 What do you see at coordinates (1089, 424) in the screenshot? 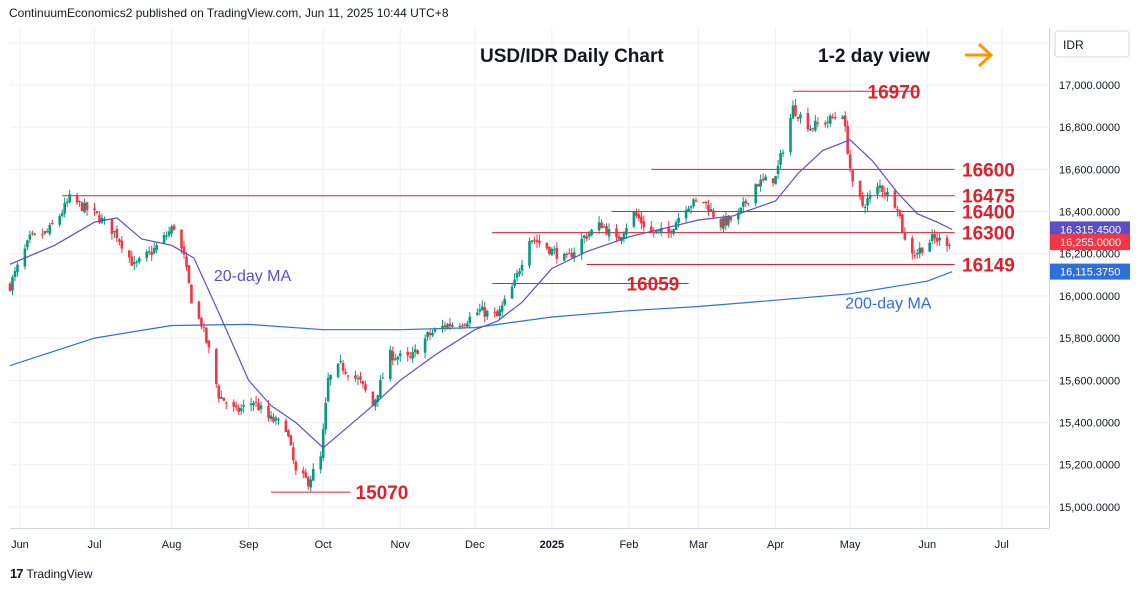
I see `y-tick-label: 15,400.0000` at bounding box center [1089, 424].